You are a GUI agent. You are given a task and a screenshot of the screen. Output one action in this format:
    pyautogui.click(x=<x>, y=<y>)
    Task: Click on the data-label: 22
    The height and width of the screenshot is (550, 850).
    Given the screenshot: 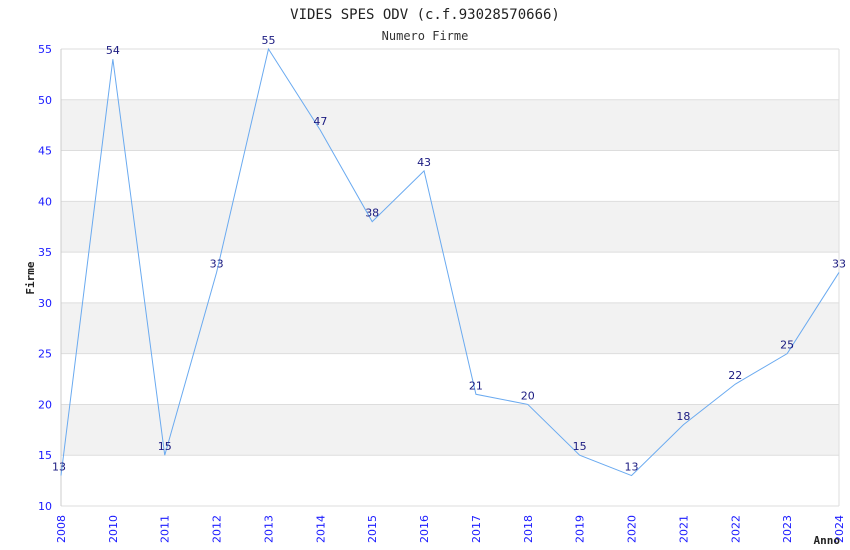 What is the action you would take?
    pyautogui.click(x=735, y=375)
    